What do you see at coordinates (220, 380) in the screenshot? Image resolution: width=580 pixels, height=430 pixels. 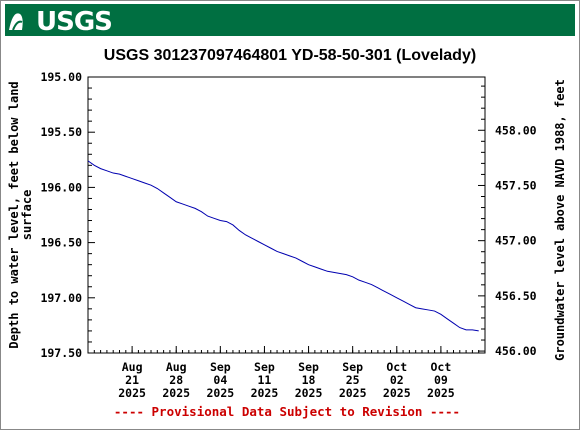 I see `x-tick-label-day: 04` at bounding box center [220, 380].